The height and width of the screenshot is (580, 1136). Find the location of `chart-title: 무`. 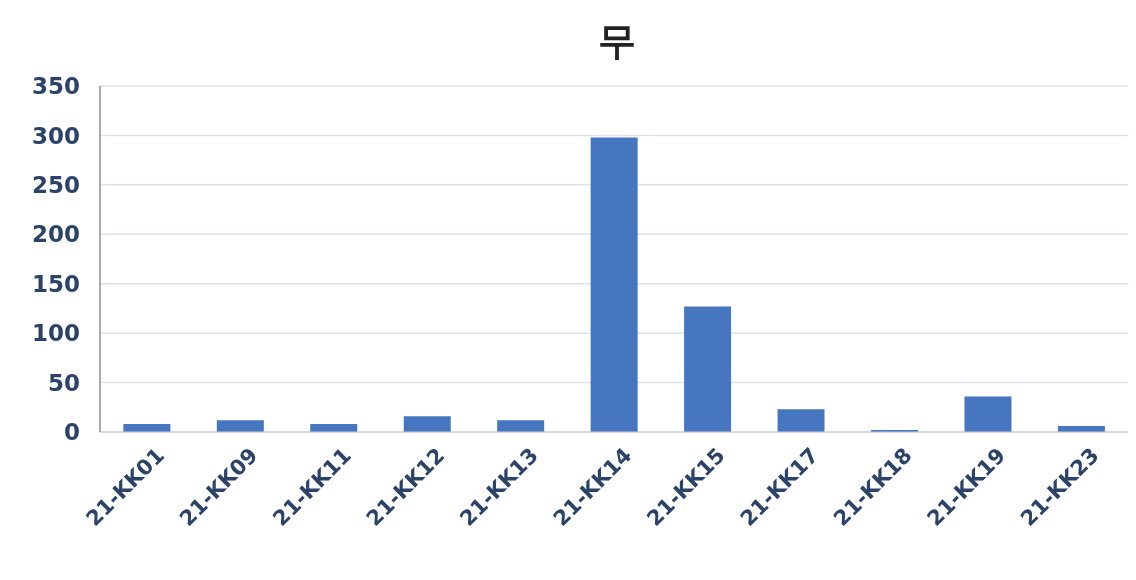

chart-title: 무 is located at coordinates (616, 41).